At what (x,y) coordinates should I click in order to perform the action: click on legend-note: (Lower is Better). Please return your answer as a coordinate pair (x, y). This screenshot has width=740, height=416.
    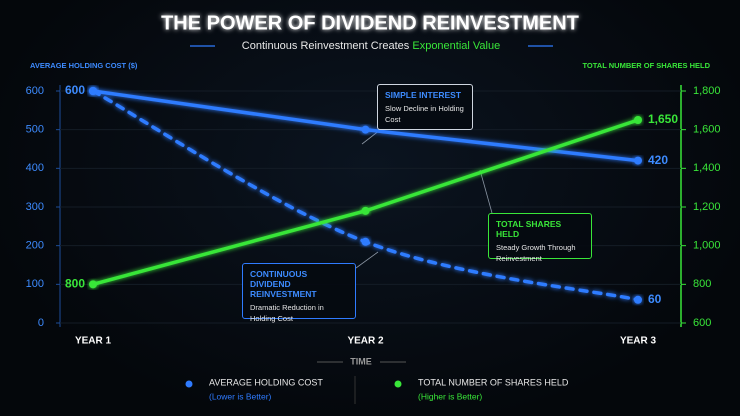
    Looking at the image, I should click on (240, 396).